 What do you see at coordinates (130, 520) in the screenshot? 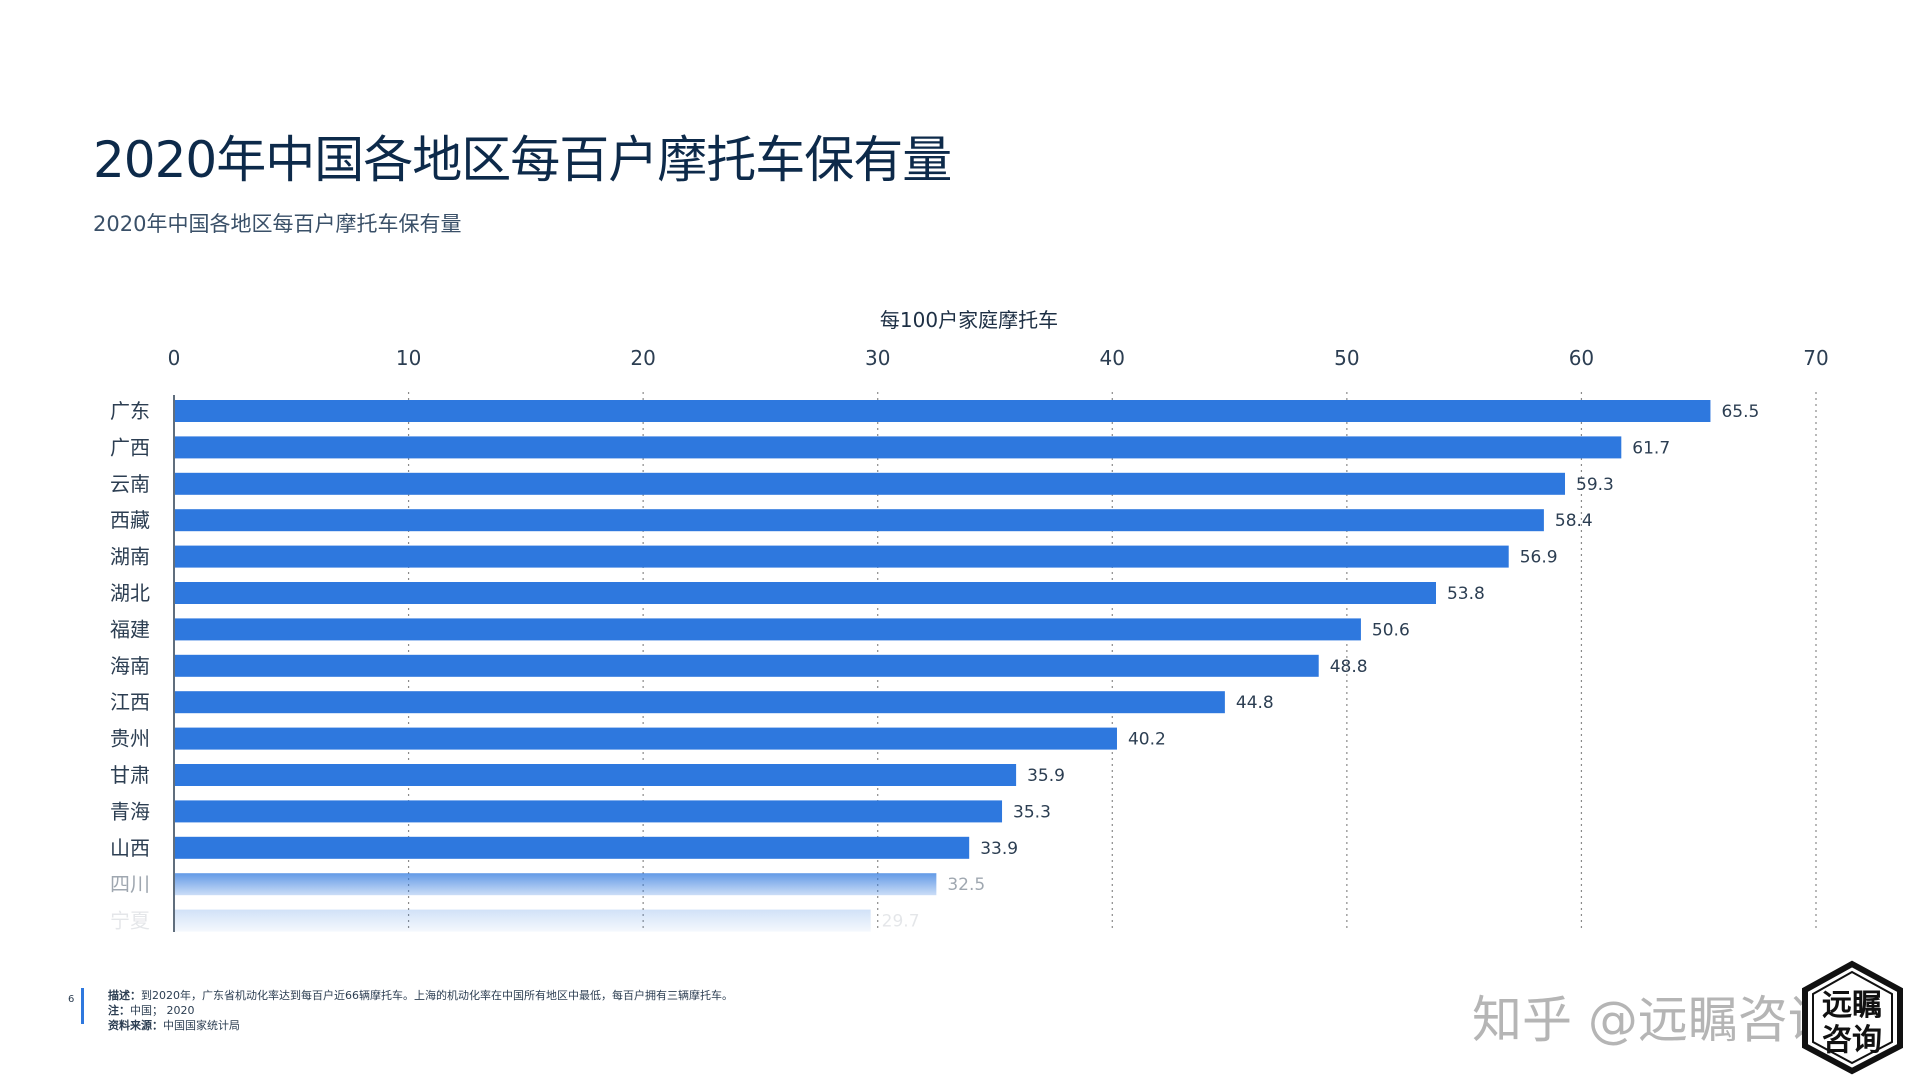
I see `category-label: 西藏` at bounding box center [130, 520].